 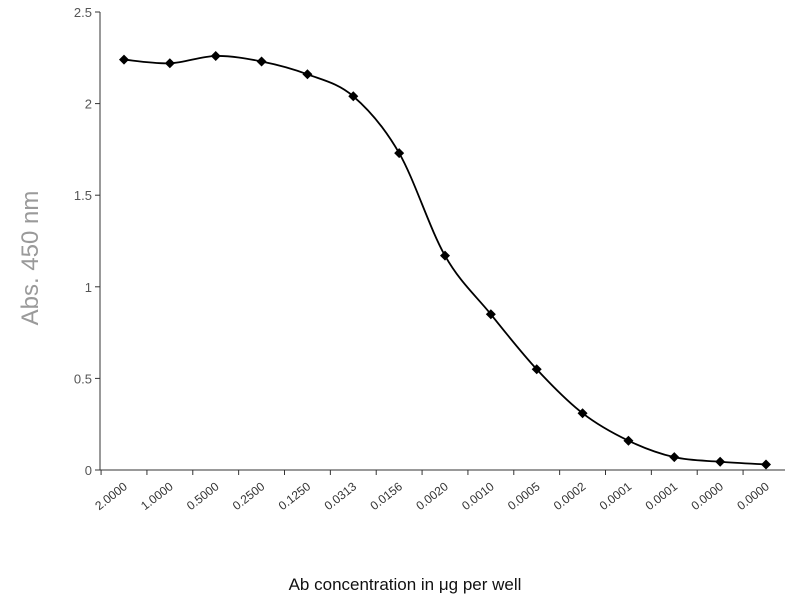 I want to click on x-tick-label: 0.1250, so click(x=295, y=496).